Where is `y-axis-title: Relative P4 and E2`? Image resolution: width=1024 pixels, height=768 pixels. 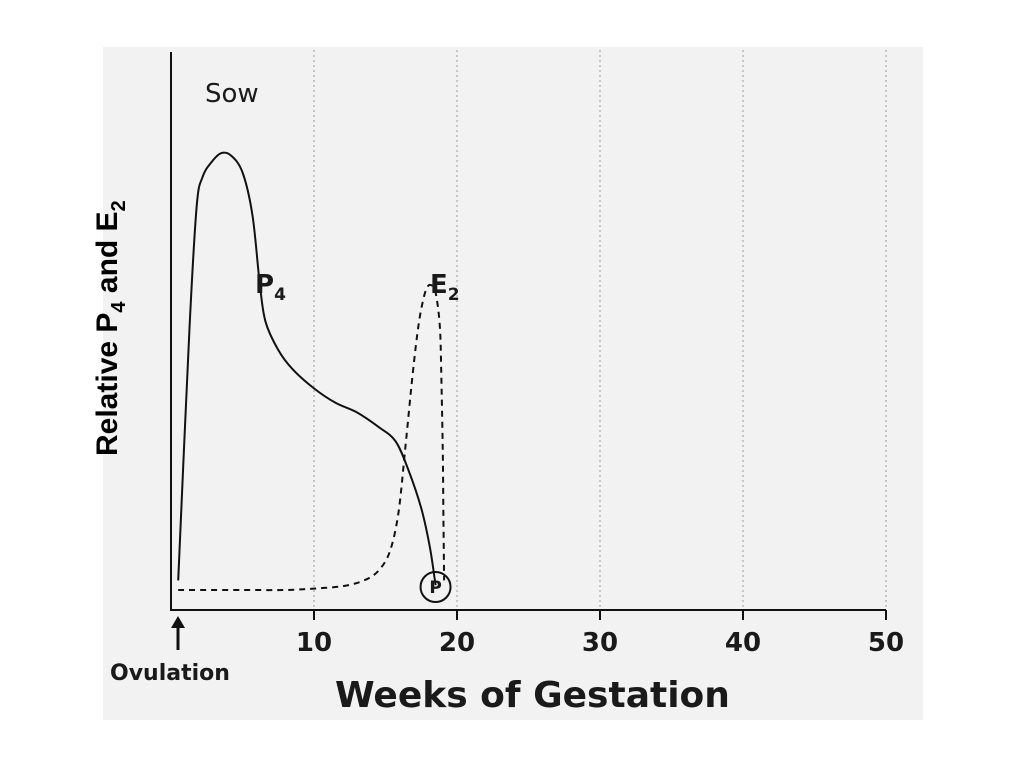
y-axis-title: Relative P4 and E2 is located at coordinates (110, 328).